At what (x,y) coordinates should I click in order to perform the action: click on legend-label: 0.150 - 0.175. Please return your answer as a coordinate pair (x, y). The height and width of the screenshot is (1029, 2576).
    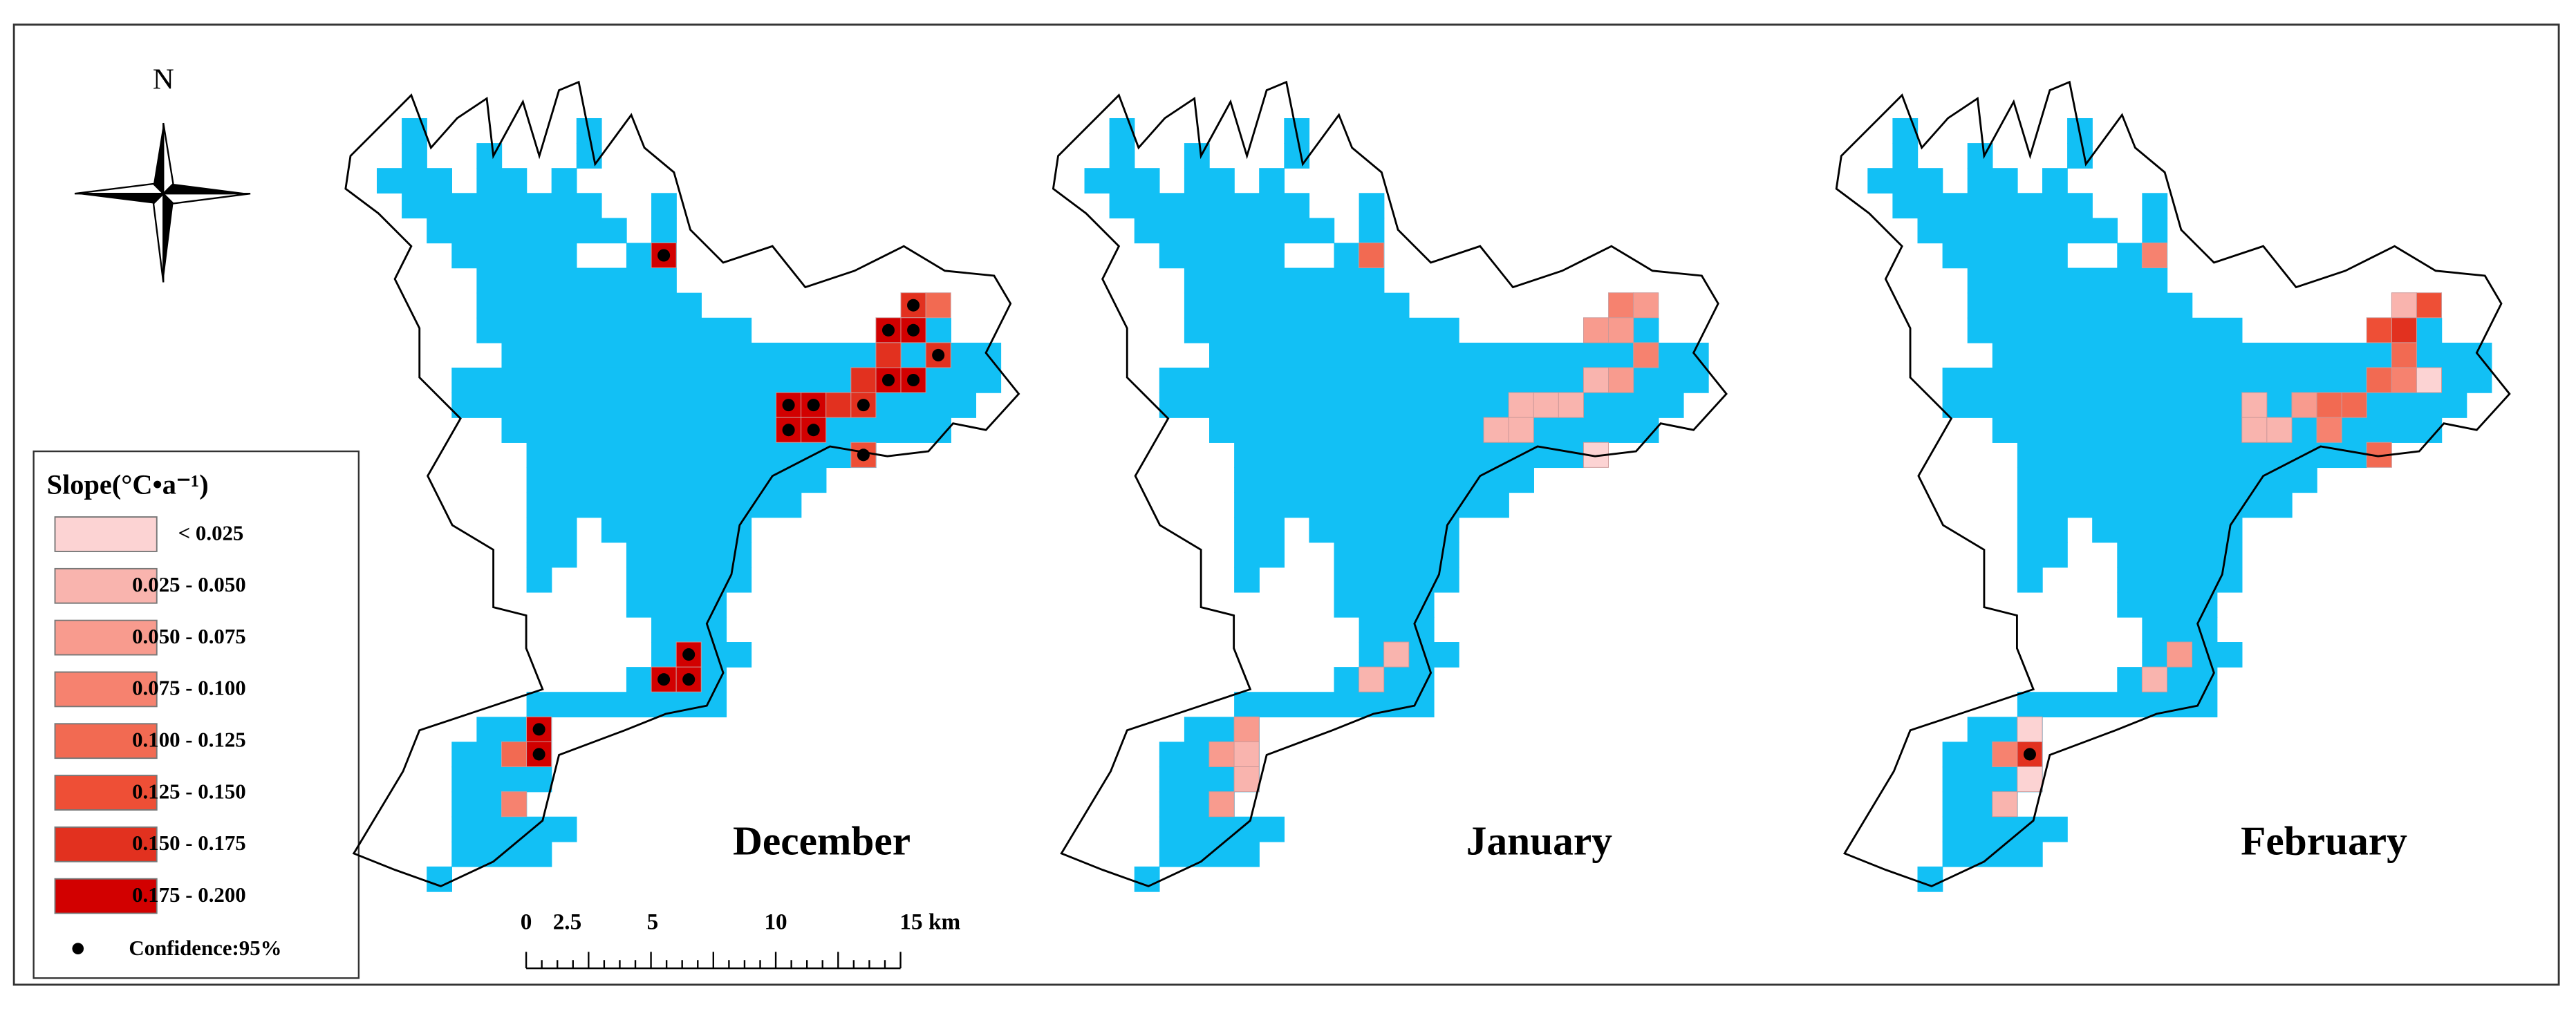
    Looking at the image, I should click on (189, 843).